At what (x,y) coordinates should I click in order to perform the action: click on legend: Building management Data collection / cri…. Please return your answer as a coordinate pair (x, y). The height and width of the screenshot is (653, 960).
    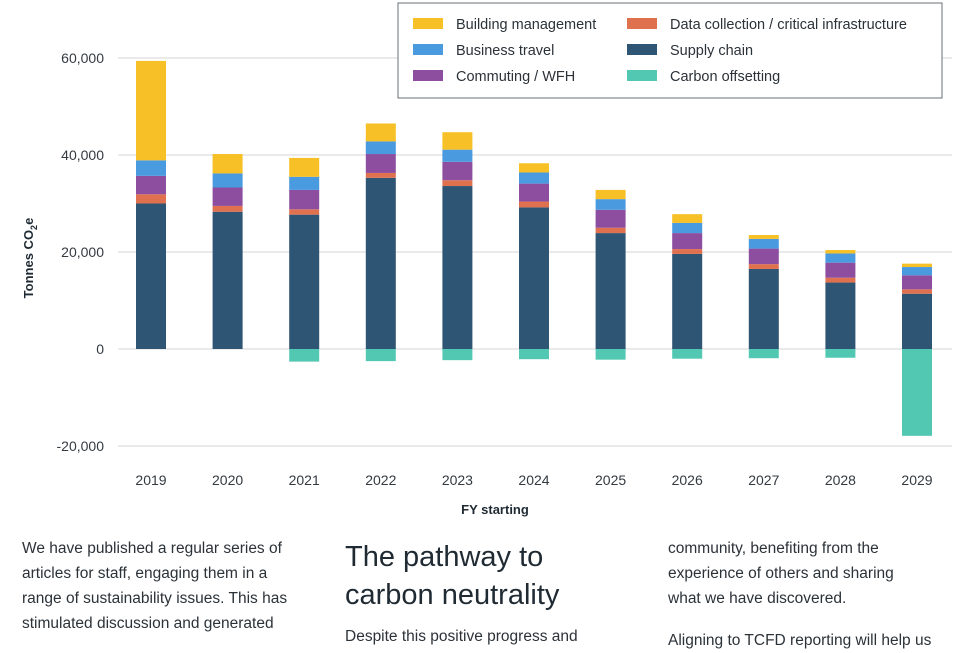
    Looking at the image, I should click on (670, 50).